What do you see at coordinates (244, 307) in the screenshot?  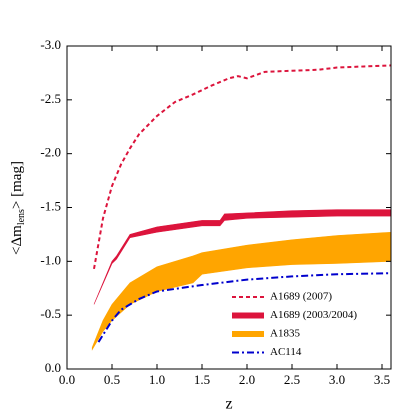 I see `line` at bounding box center [244, 307].